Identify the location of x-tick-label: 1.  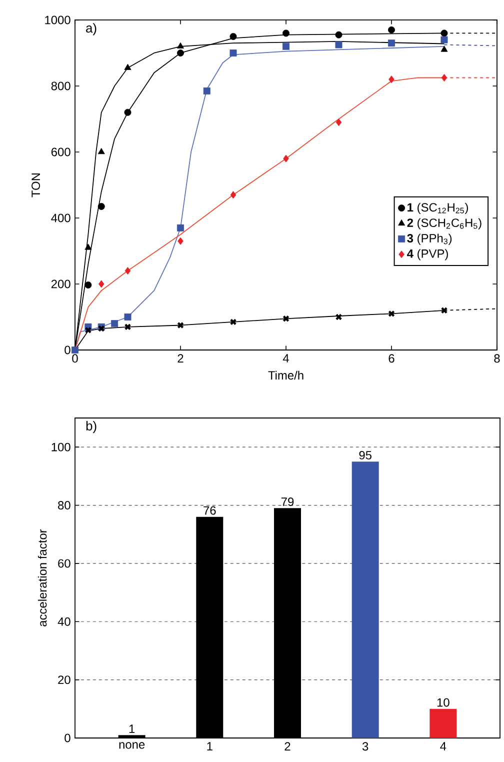
(209, 746).